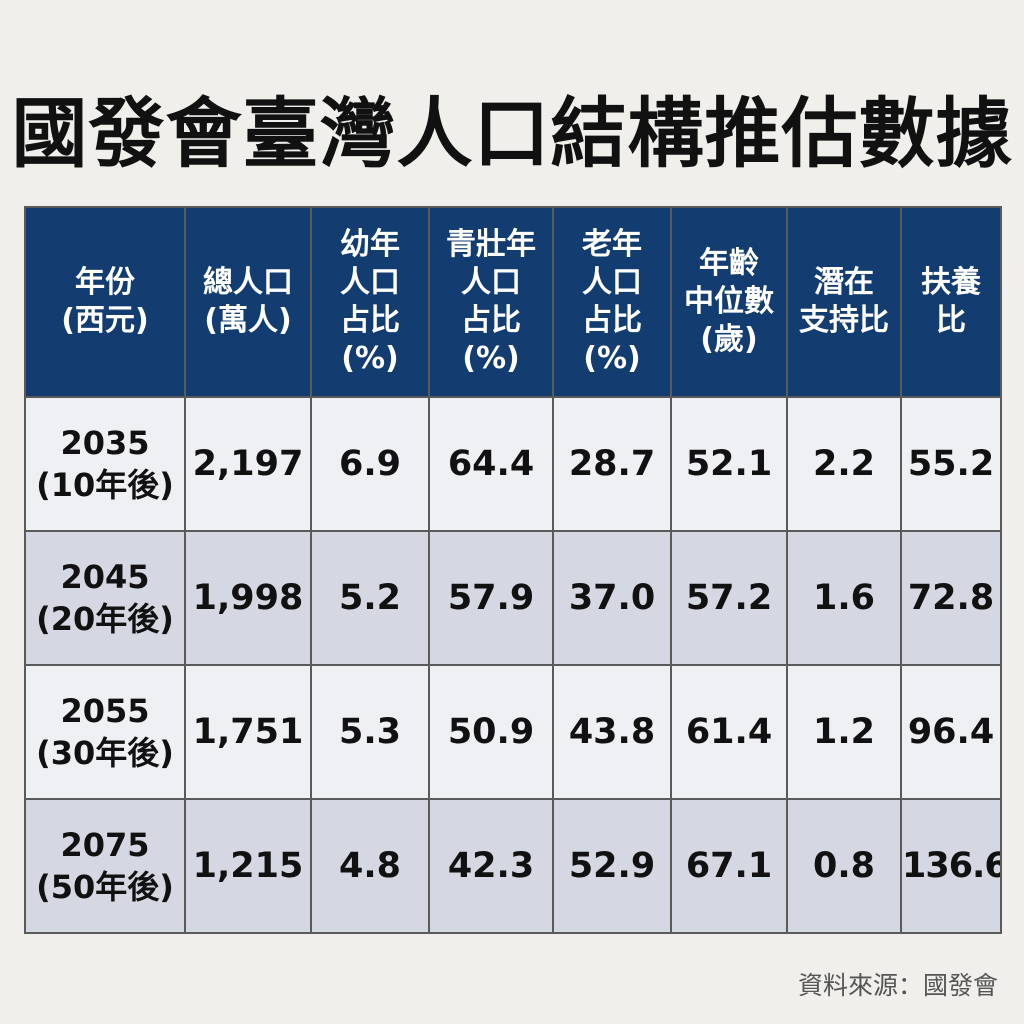 The width and height of the screenshot is (1024, 1024). What do you see at coordinates (729, 732) in the screenshot?
I see `median-age-cell: 61.4` at bounding box center [729, 732].